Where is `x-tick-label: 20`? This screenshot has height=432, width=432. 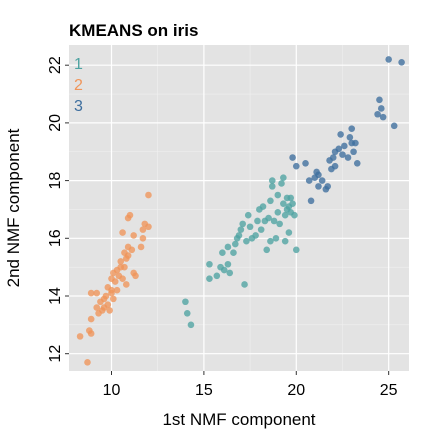
x-tick-label: 20 is located at coordinates (296, 390).